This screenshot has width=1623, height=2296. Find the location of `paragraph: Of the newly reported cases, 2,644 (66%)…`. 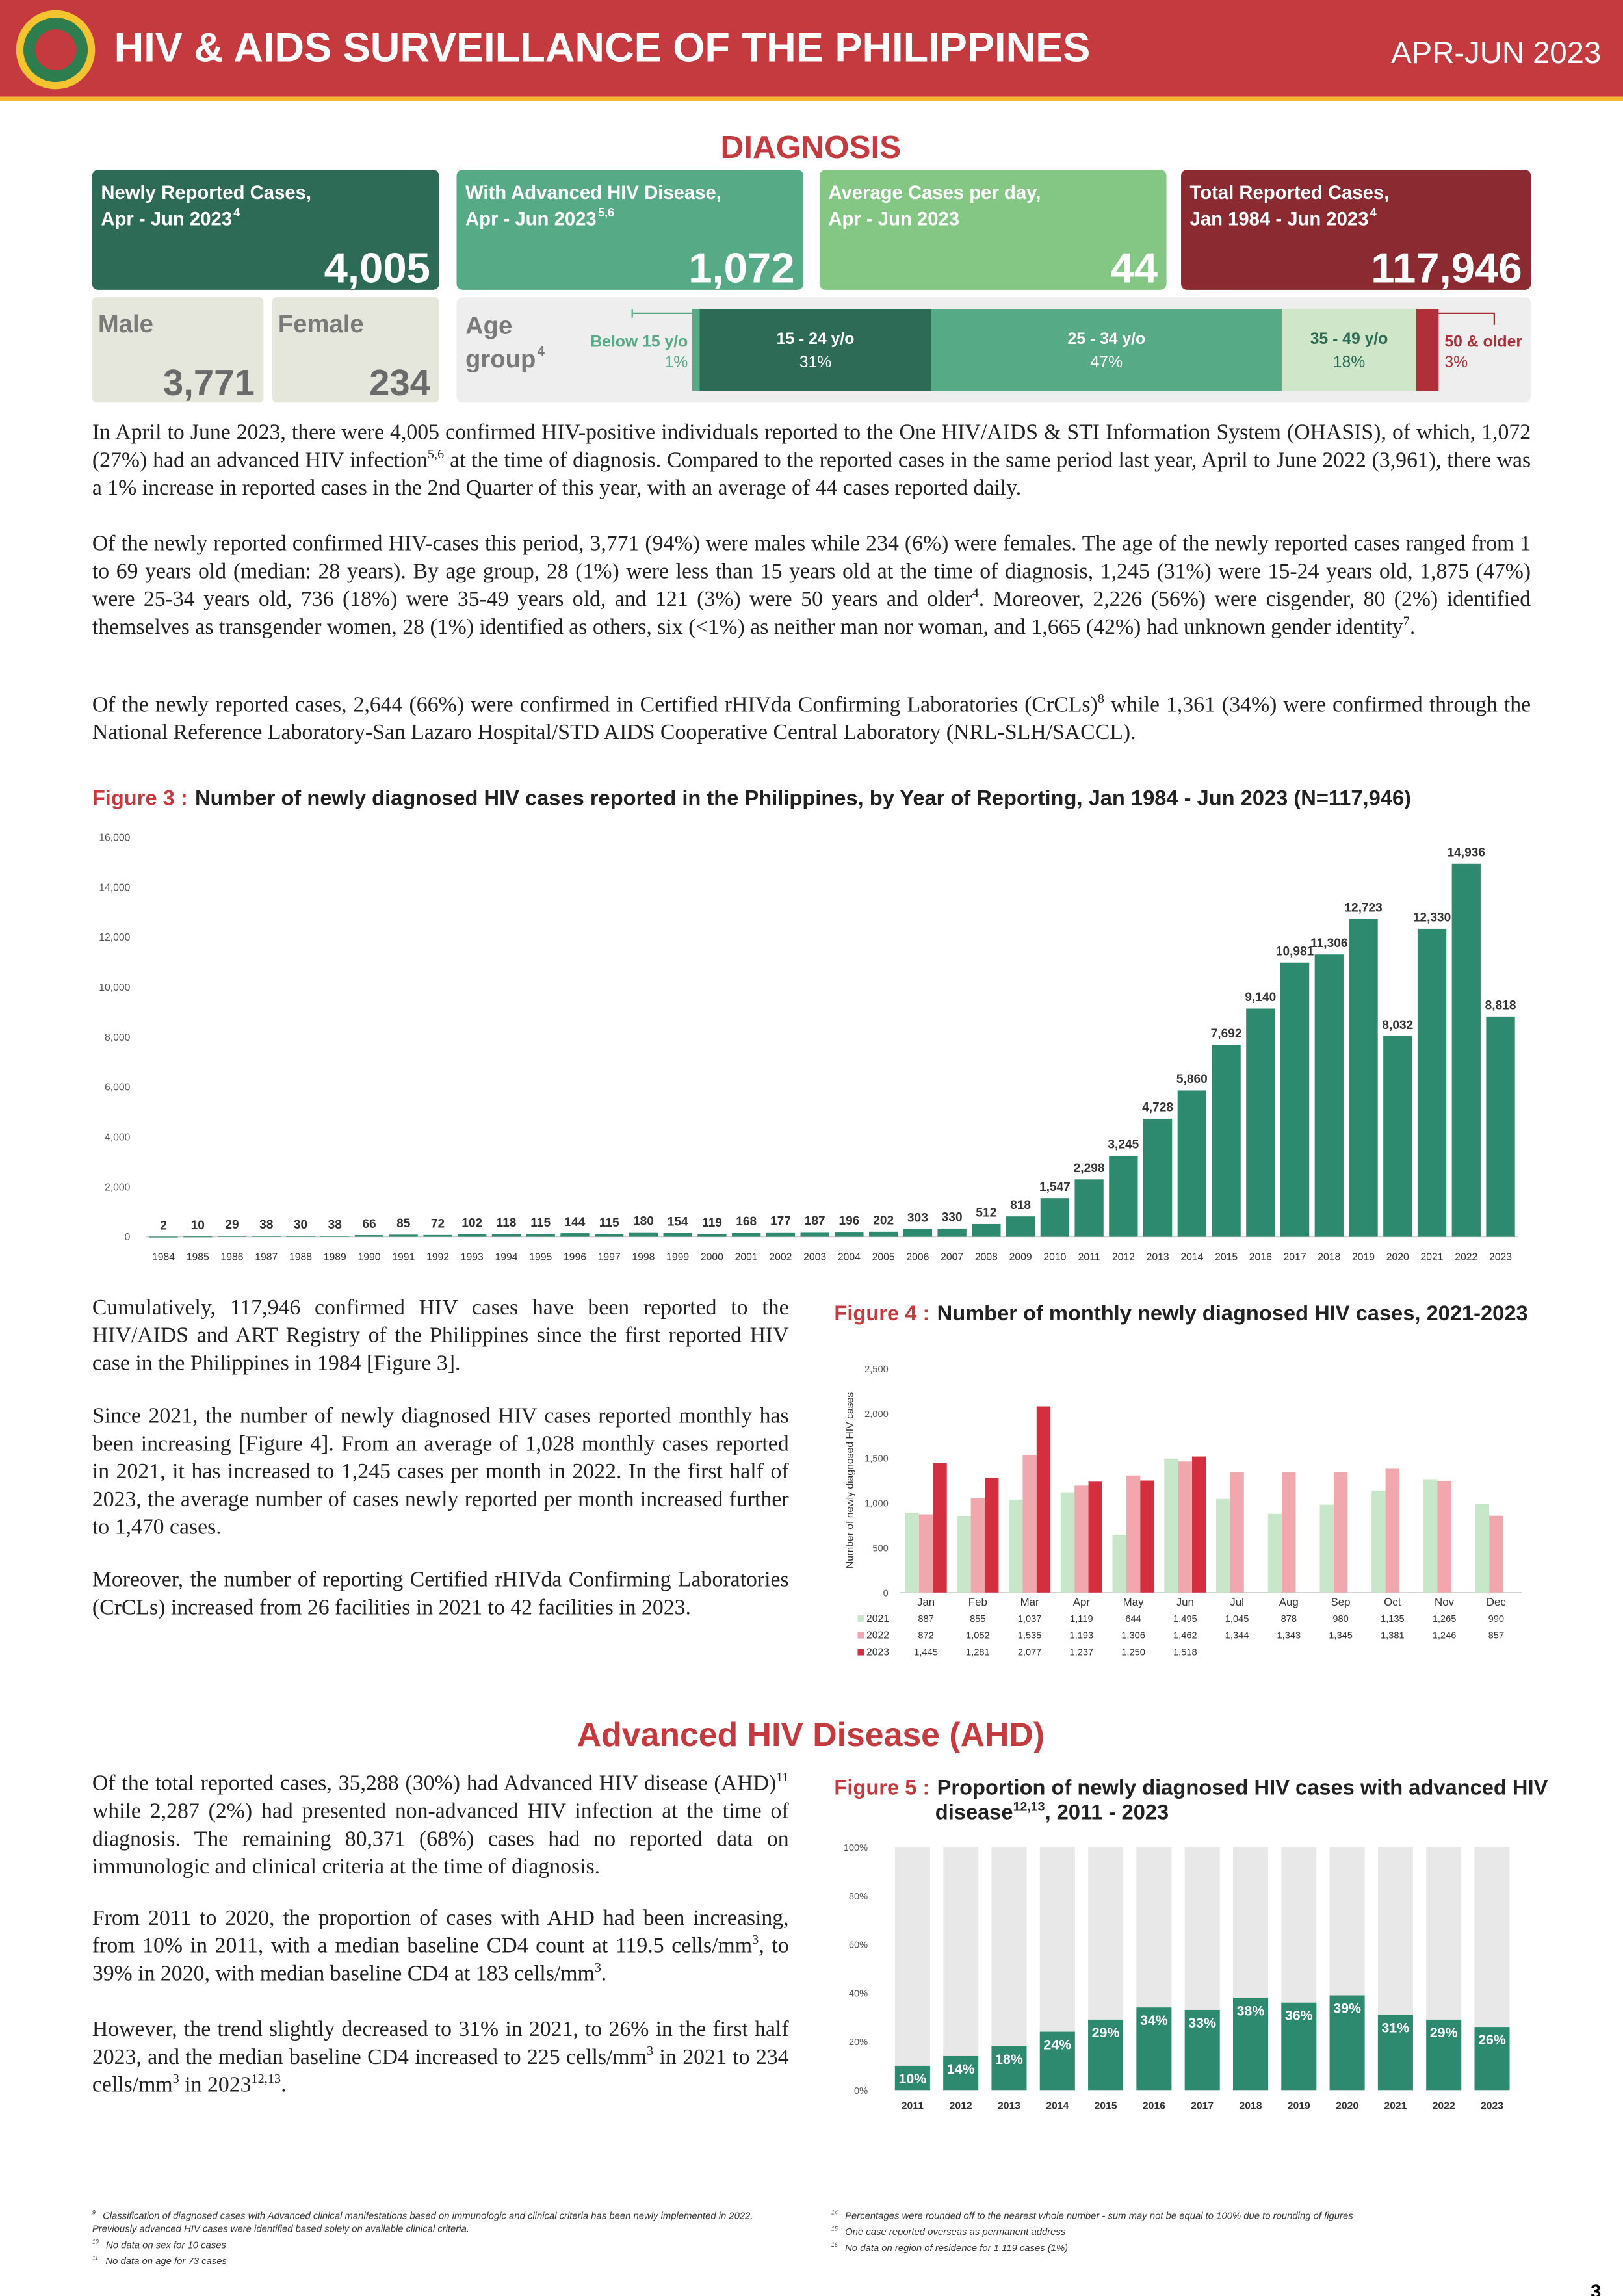

paragraph: Of the newly reported cases, 2,644 (66%)… is located at coordinates (811, 720).